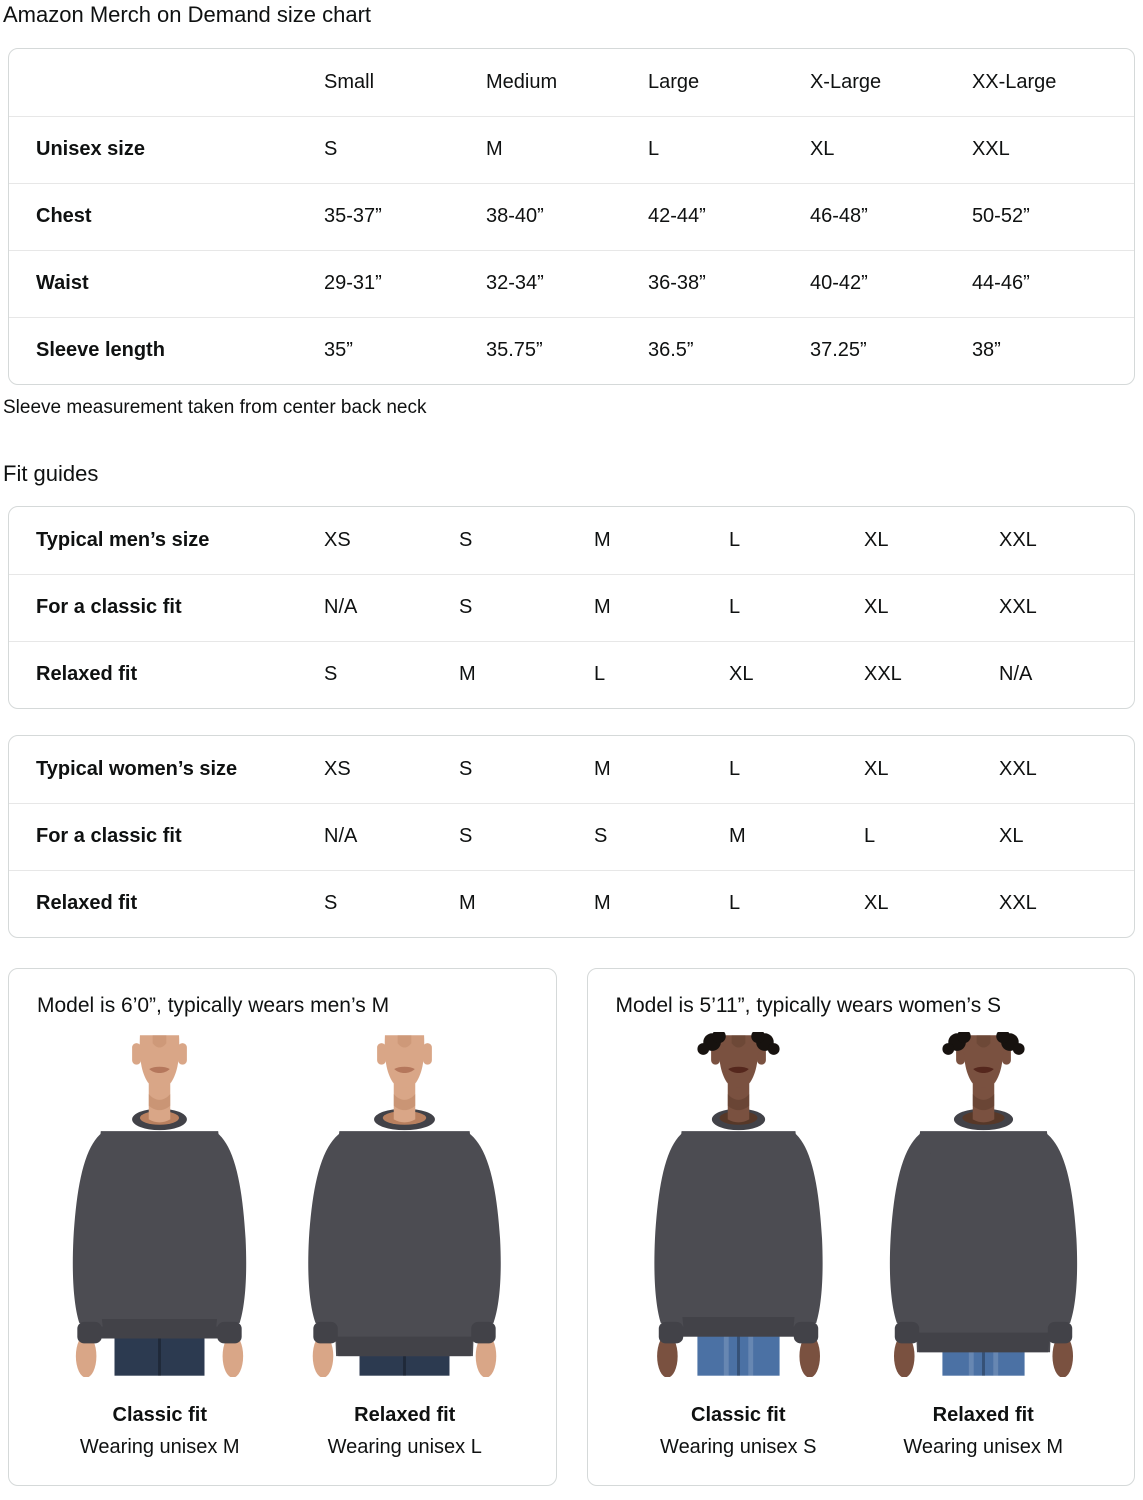 The width and height of the screenshot is (1143, 1500). What do you see at coordinates (166, 216) in the screenshot?
I see `row-label: Chest` at bounding box center [166, 216].